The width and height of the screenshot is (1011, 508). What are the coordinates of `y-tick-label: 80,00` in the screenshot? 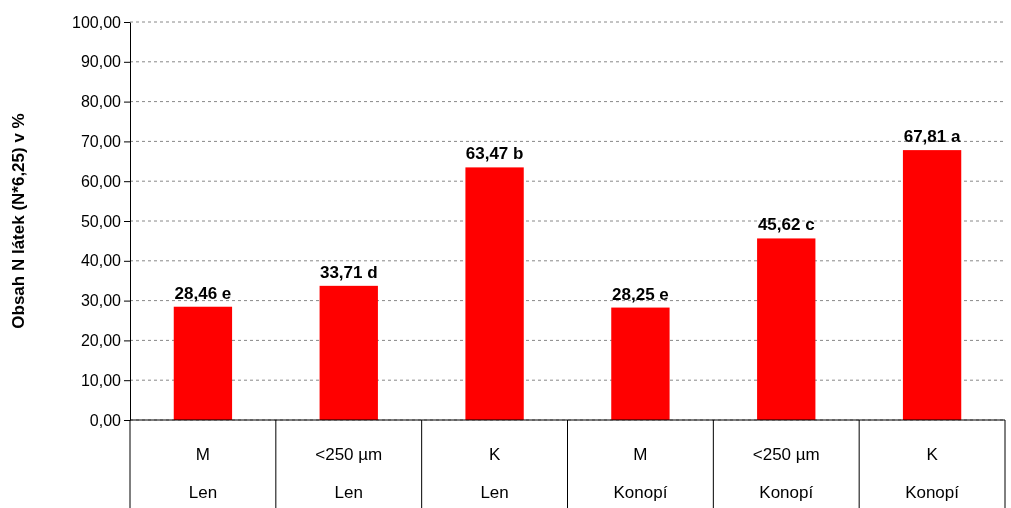 It's located at (101, 102).